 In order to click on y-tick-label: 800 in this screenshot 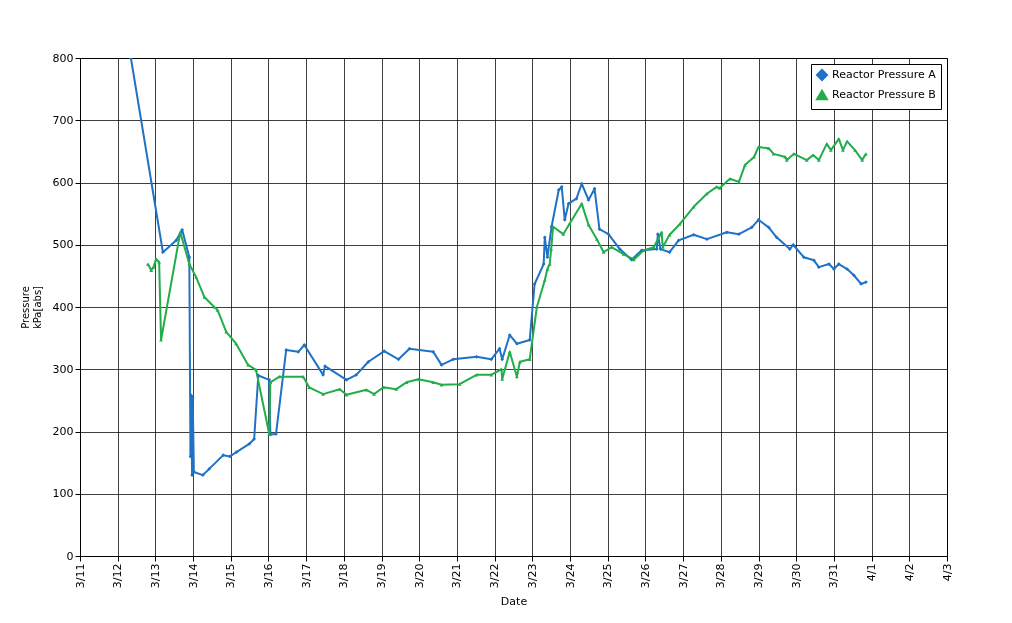, I will do `click(63, 58)`.